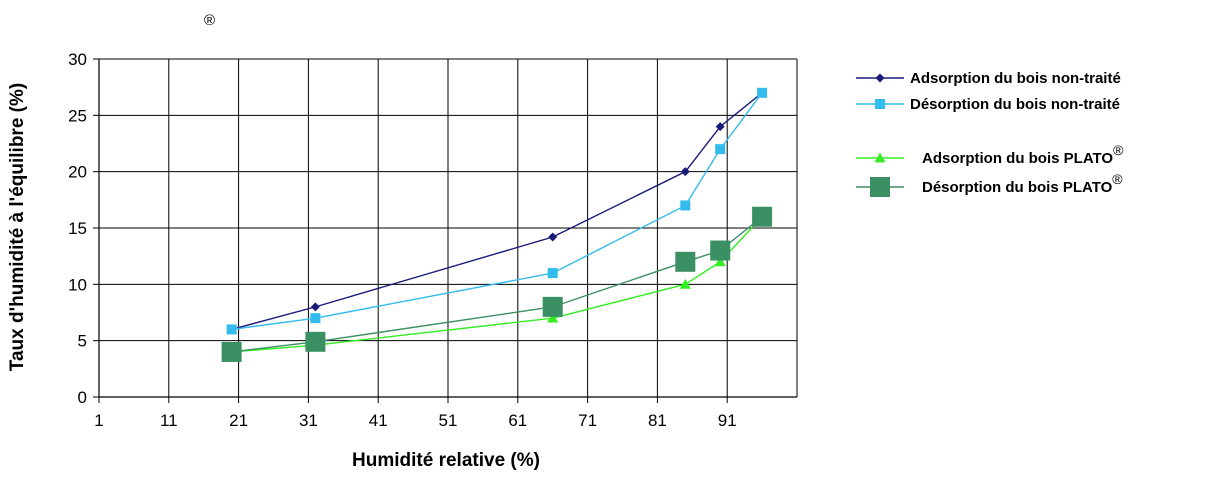 The height and width of the screenshot is (486, 1227). I want to click on y-tick-label: 25, so click(77, 115).